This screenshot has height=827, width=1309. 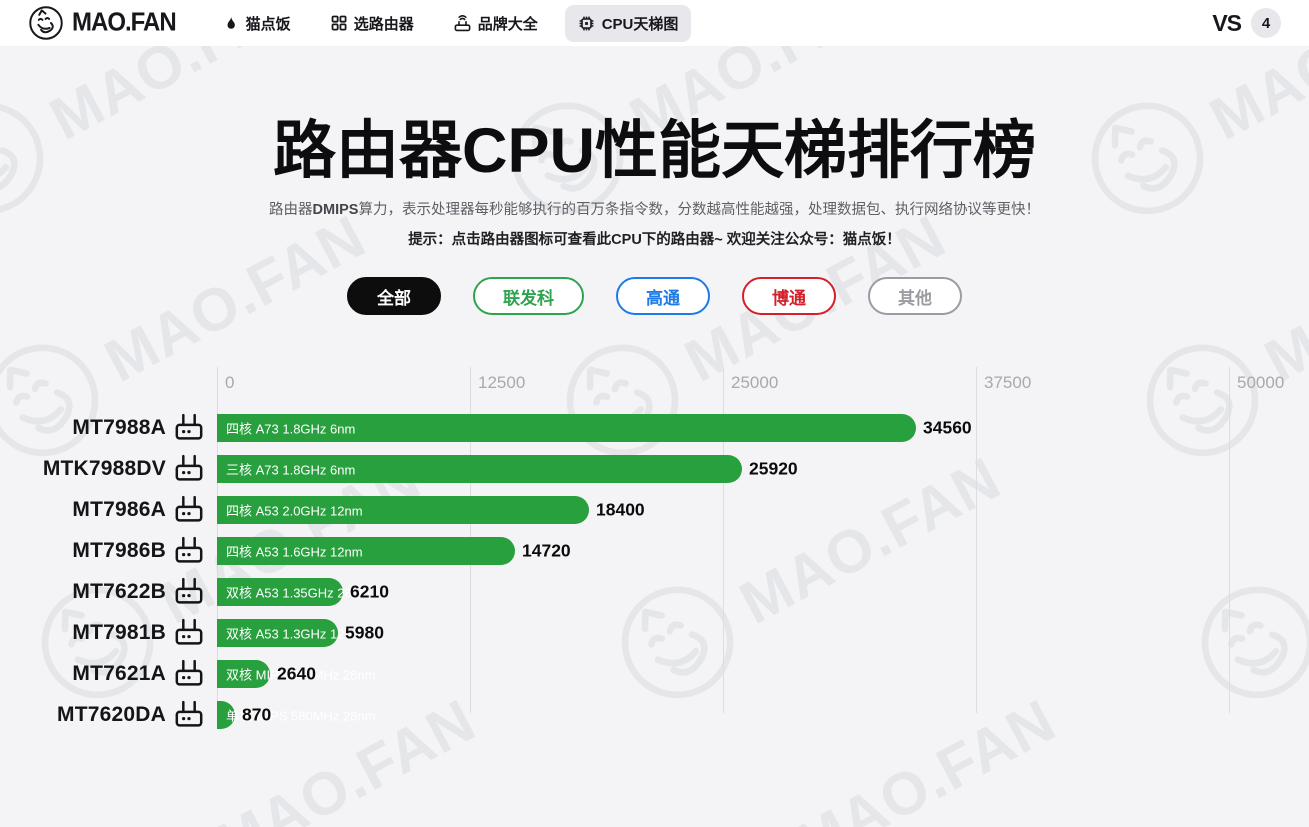 I want to click on cpu-icon, so click(x=586, y=23).